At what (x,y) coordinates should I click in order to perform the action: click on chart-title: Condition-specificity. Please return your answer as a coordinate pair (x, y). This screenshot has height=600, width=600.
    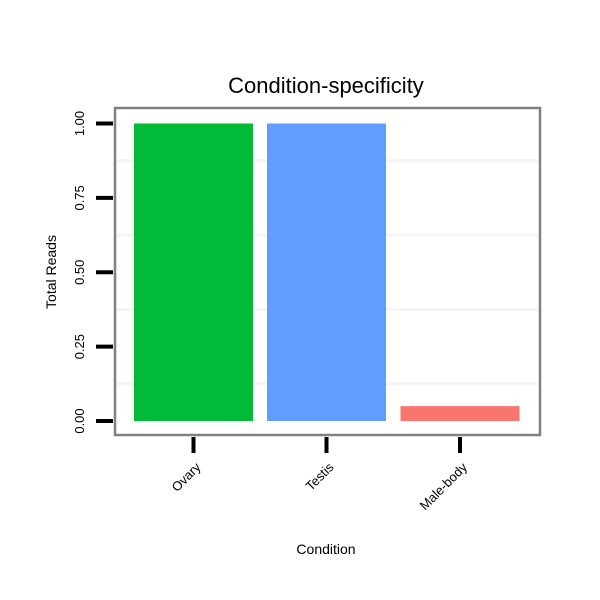
    Looking at the image, I should click on (326, 85).